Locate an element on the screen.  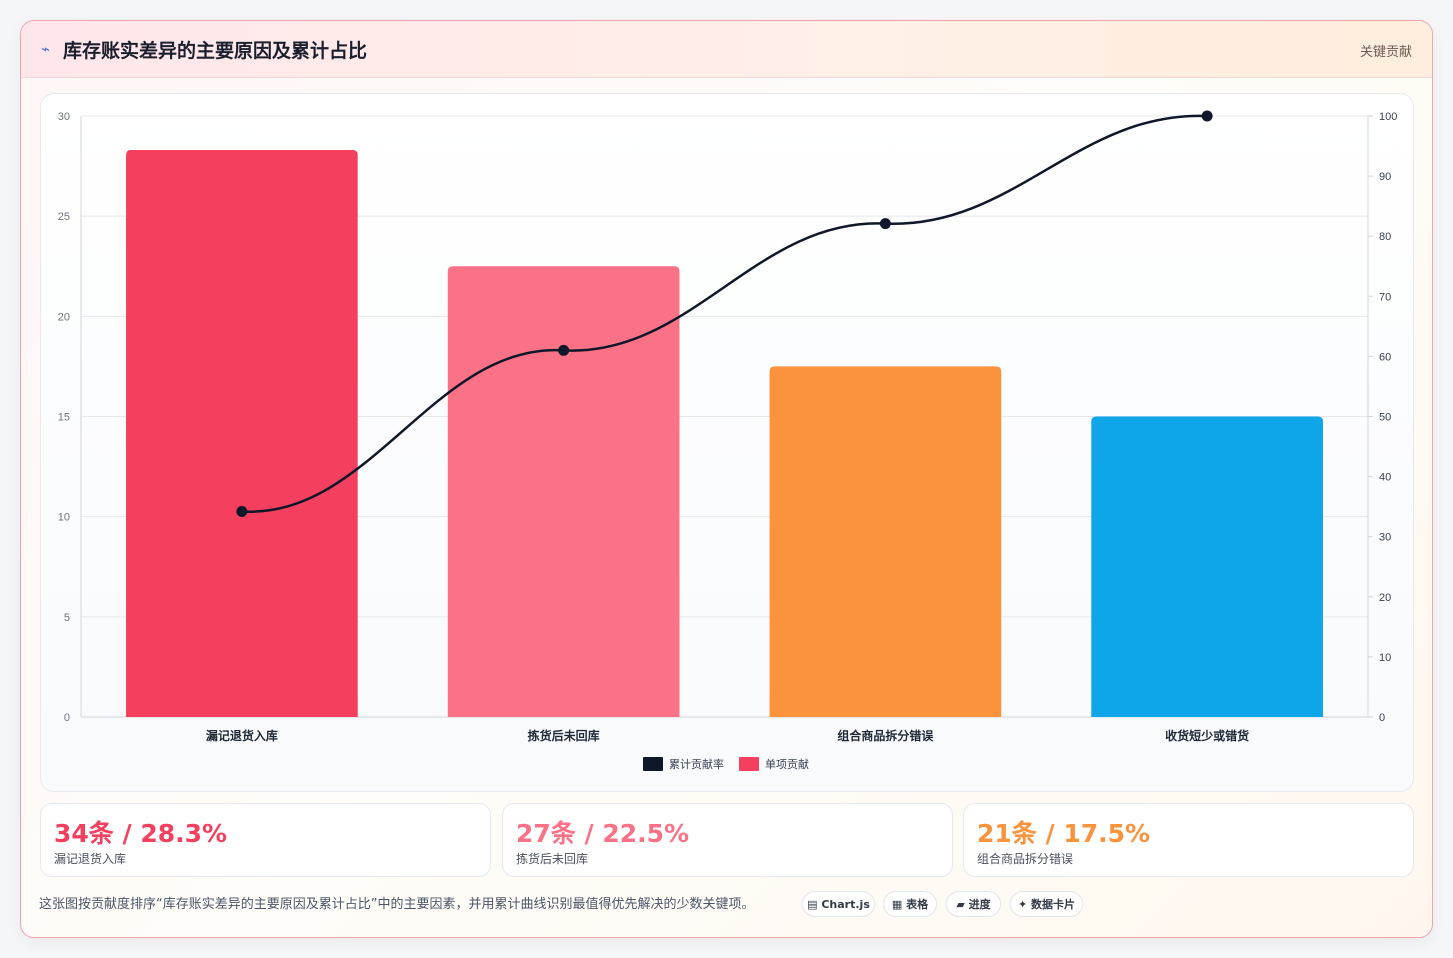
y-tick-label: 10 is located at coordinates (64, 518).